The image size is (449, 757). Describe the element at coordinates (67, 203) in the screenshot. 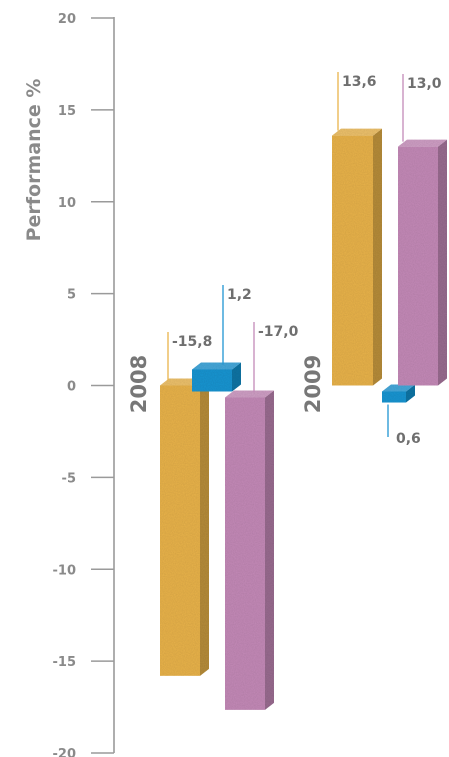

I see `y-tick-label-2: 10` at that location.